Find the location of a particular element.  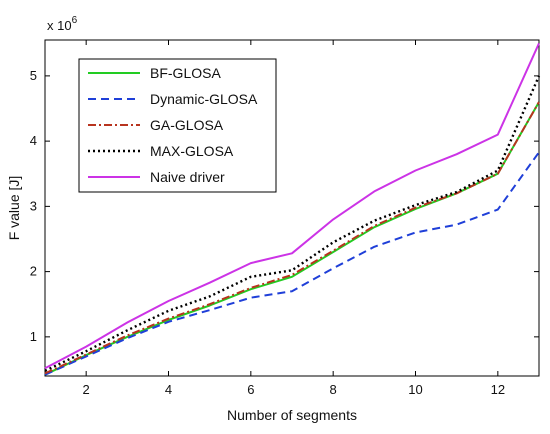

x-tick-label: 12 is located at coordinates (498, 389).